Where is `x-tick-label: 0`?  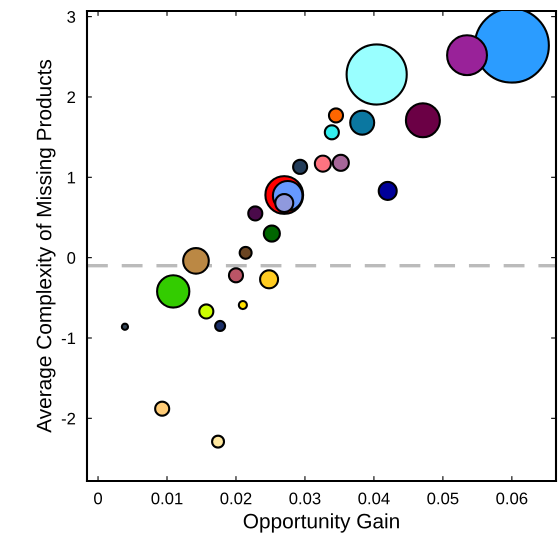 x-tick-label: 0 is located at coordinates (98, 498).